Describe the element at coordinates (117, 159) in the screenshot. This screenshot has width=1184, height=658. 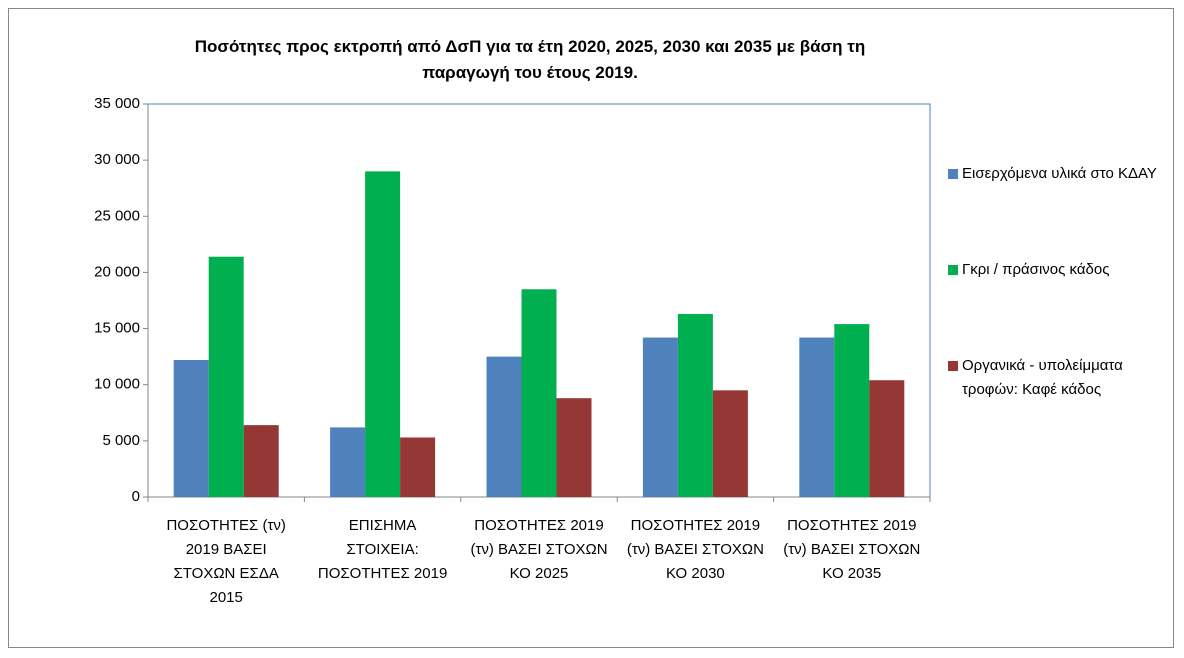
I see `y-tick-label: 30 000` at that location.